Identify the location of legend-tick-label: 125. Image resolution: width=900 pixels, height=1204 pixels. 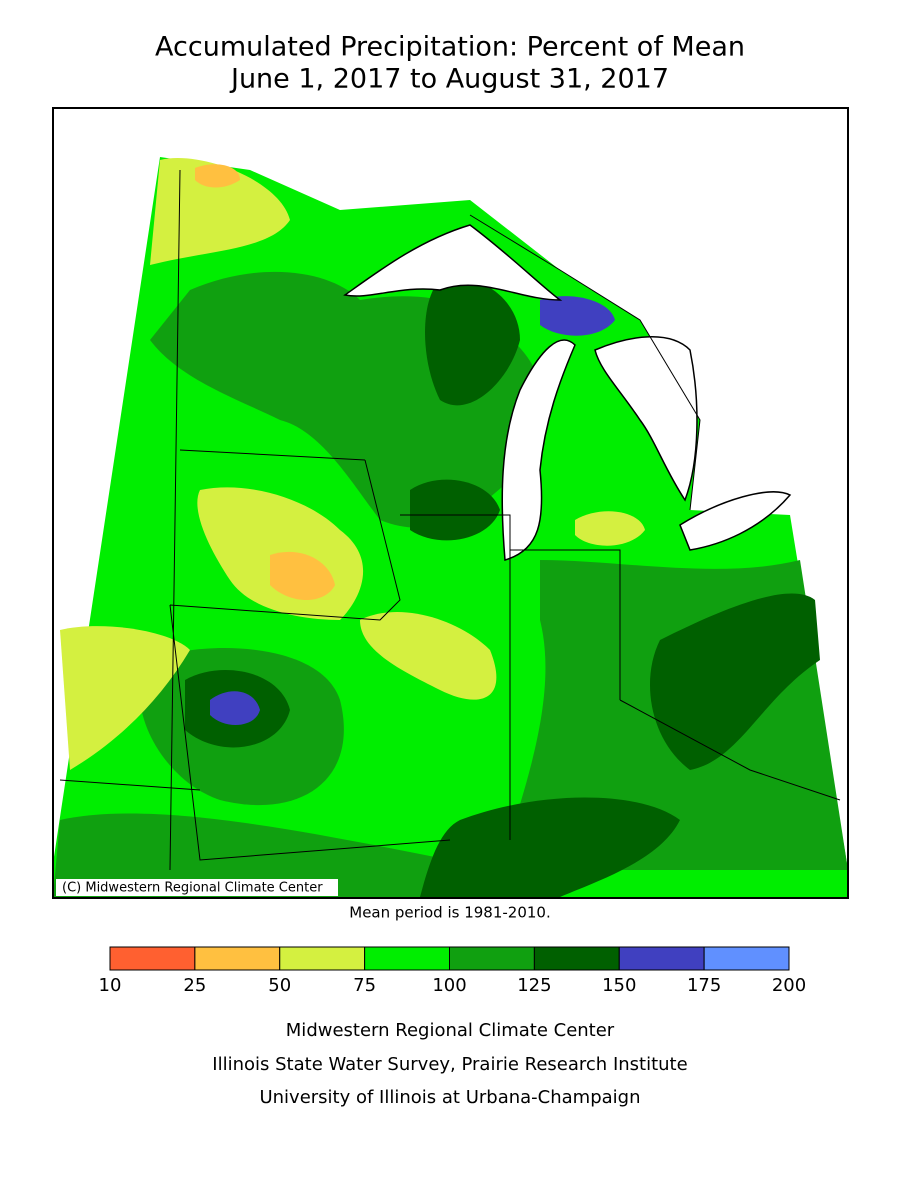
(534, 985).